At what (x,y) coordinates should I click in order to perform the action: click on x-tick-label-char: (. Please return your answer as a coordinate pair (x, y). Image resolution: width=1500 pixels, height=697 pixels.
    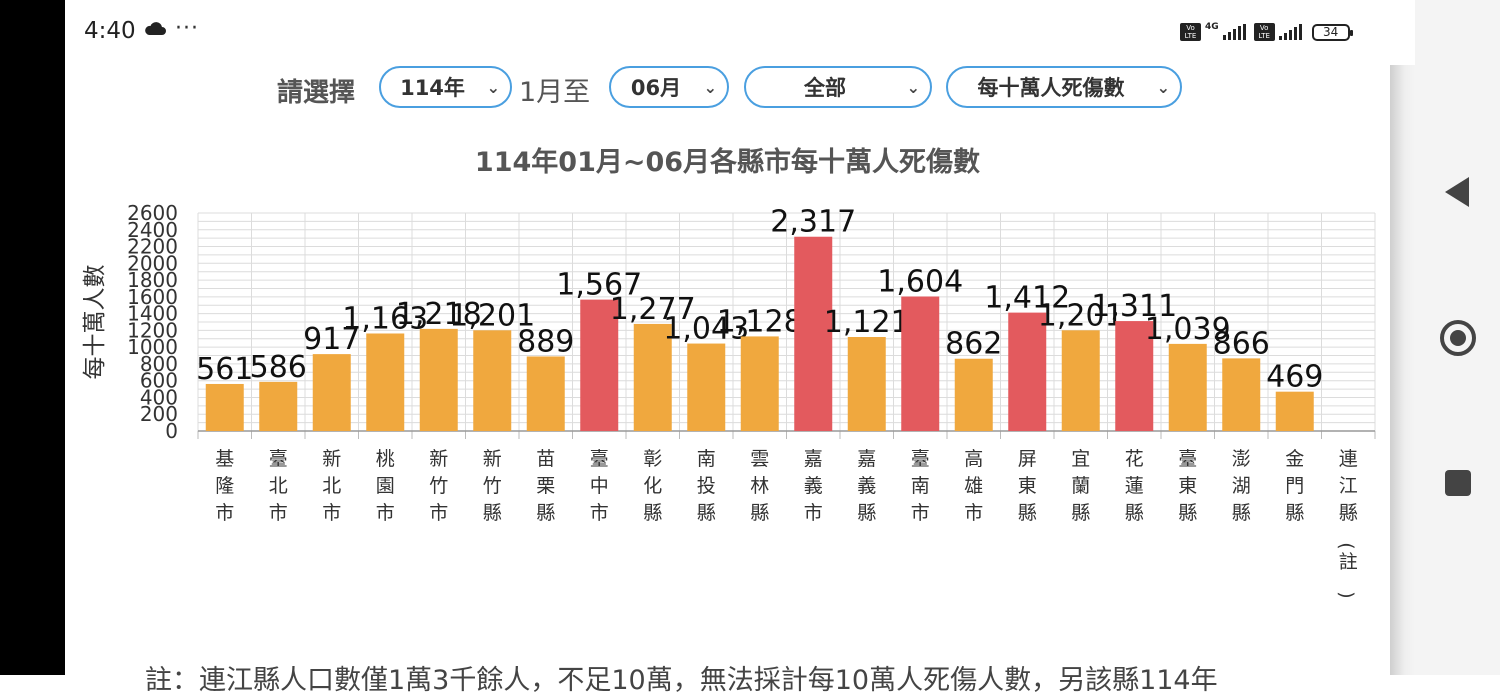
    Looking at the image, I should click on (1346, 545).